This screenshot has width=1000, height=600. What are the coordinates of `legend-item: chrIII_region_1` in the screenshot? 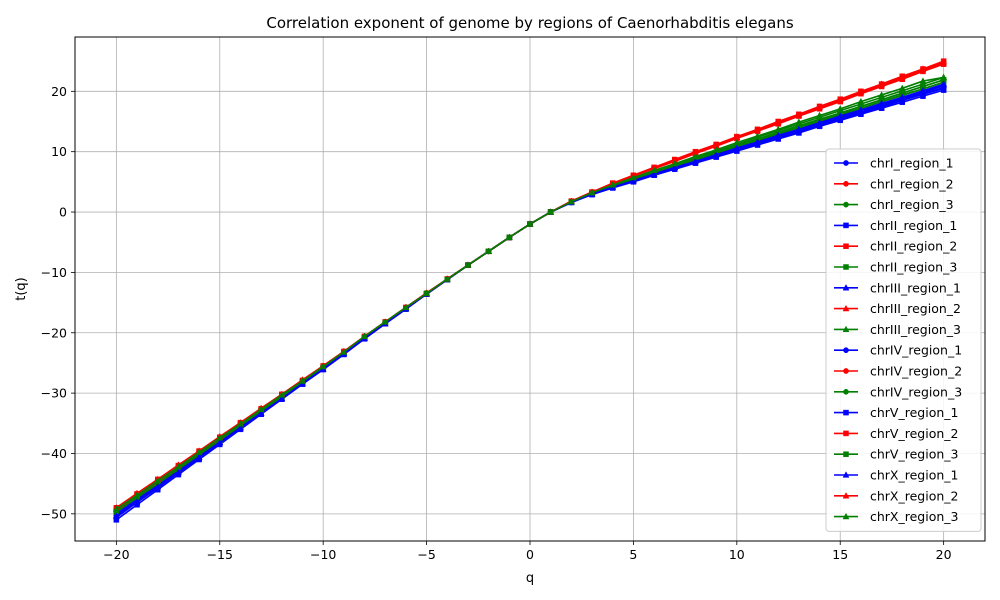 It's located at (897, 287).